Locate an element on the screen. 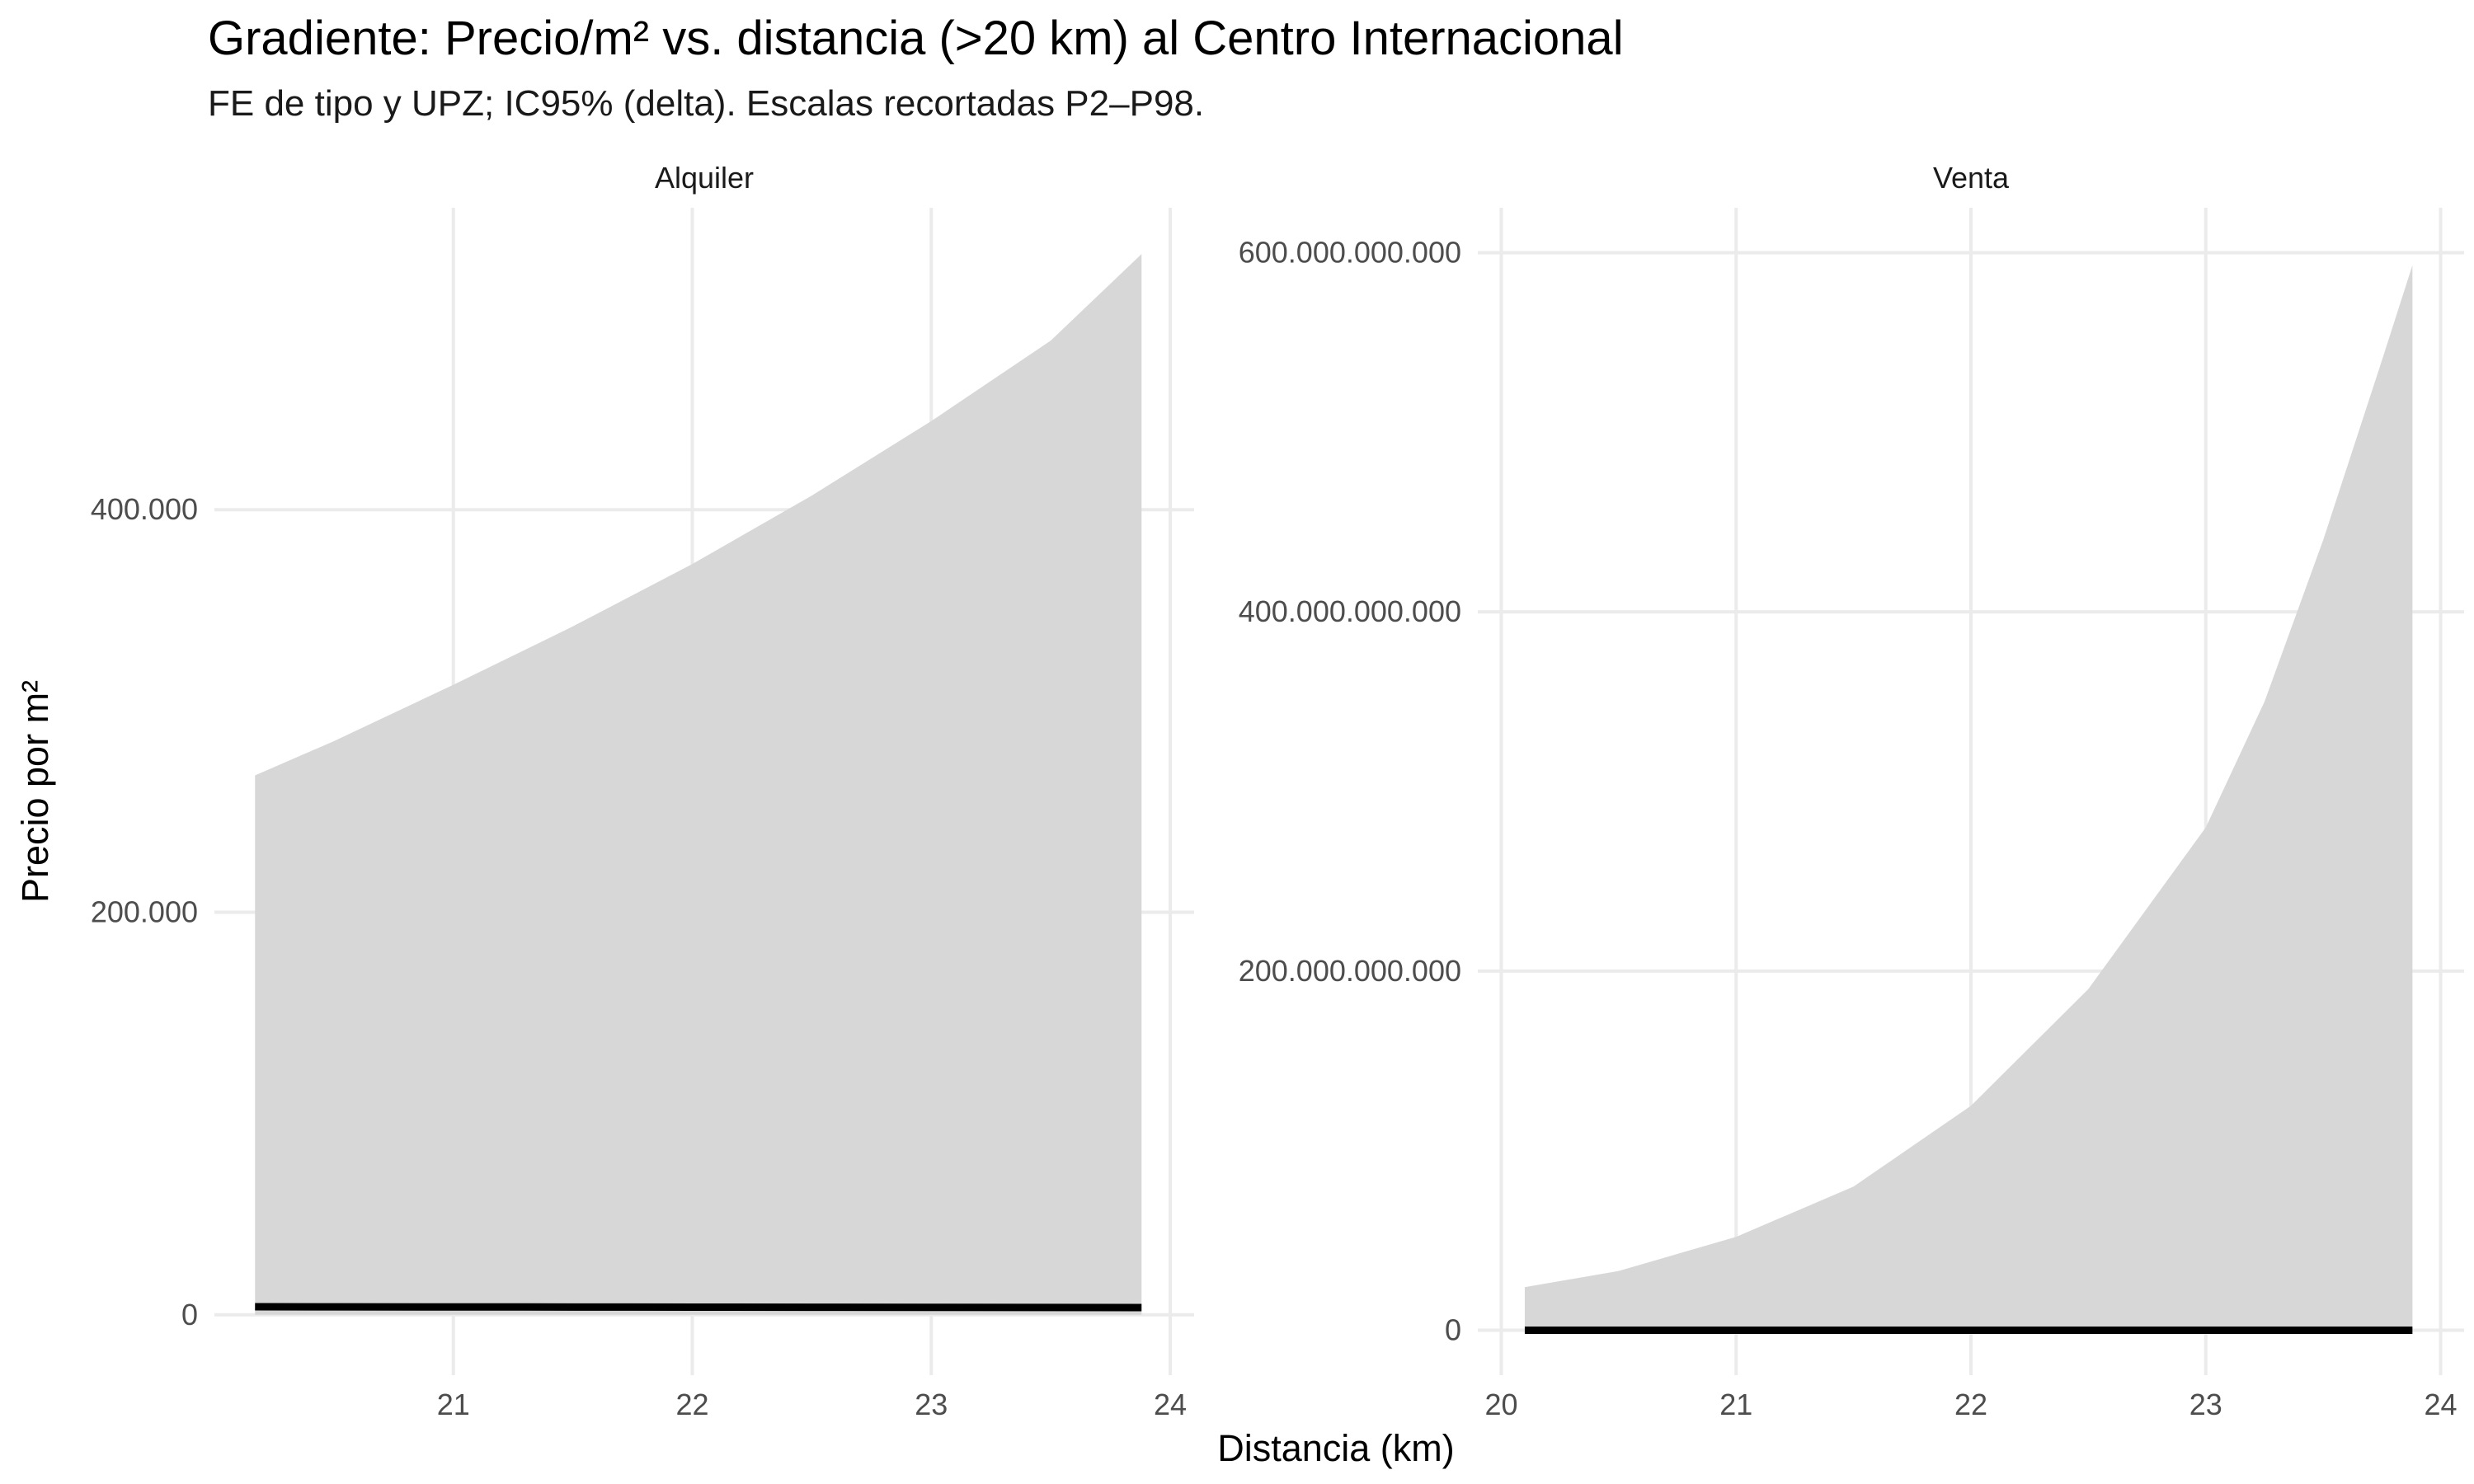  facet-label: Venta is located at coordinates (1971, 178).